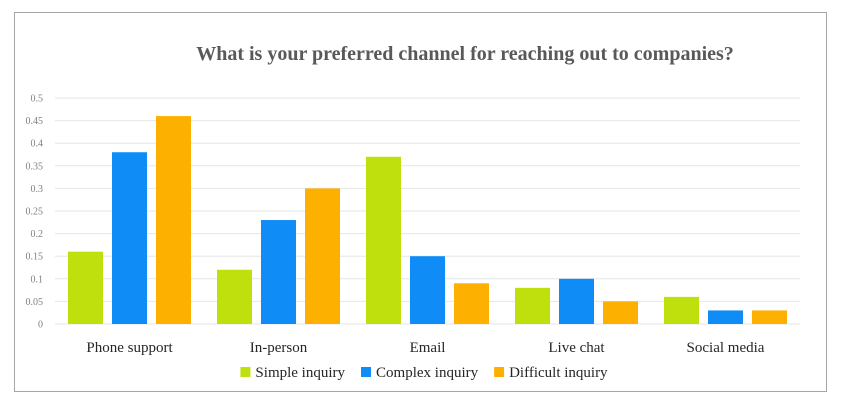 The height and width of the screenshot is (404, 843). Describe the element at coordinates (37, 99) in the screenshot. I see `y-tick-label: 0.5` at that location.